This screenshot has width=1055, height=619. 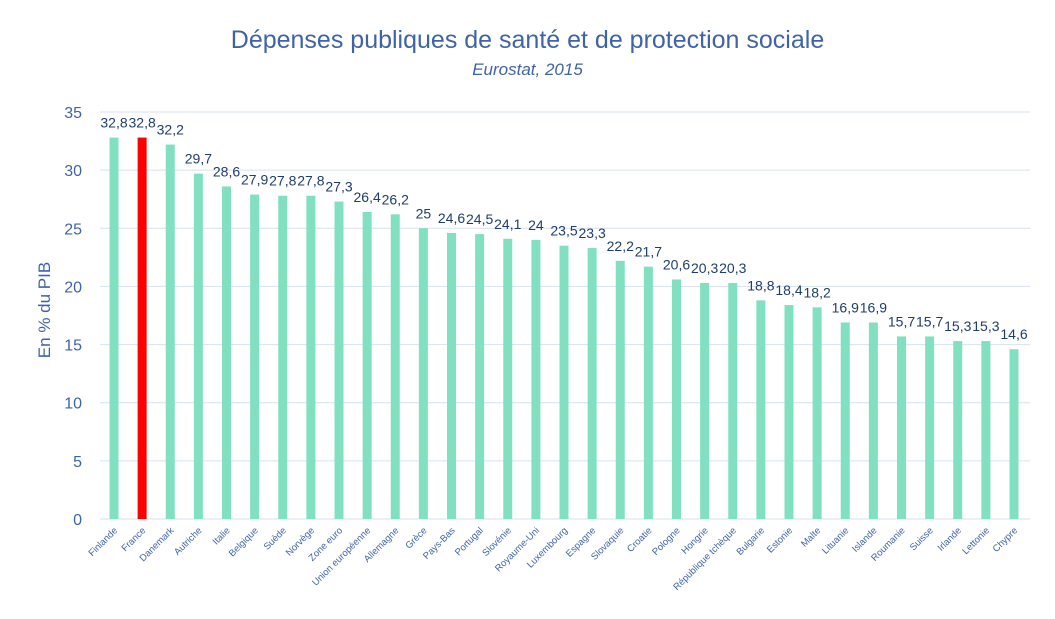 What do you see at coordinates (817, 292) in the screenshot?
I see `data-label: 18,2` at bounding box center [817, 292].